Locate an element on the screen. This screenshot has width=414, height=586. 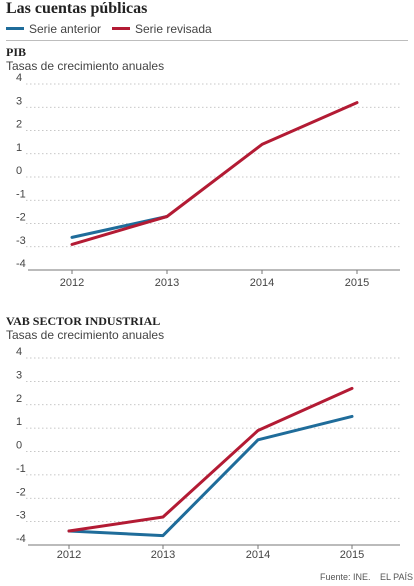
chart-2-subtitle: Tasas de crecimiento anuales is located at coordinates (85, 335).